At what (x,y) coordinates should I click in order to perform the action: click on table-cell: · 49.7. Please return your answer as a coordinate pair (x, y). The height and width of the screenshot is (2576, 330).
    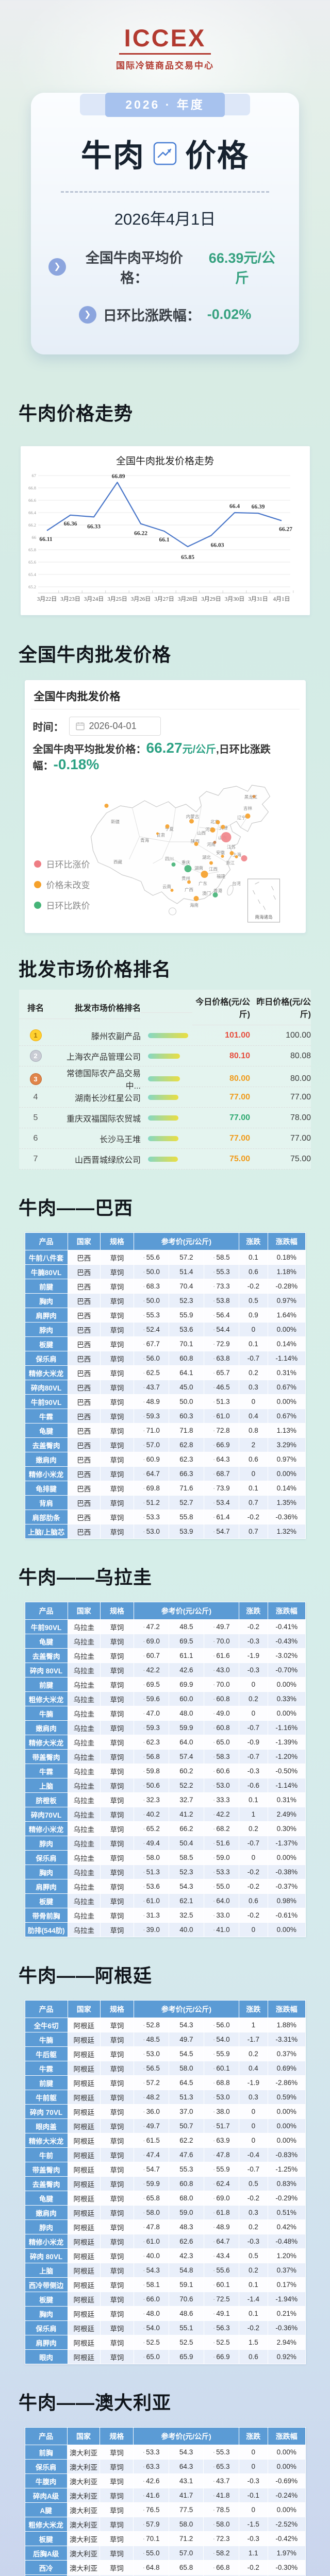
    Looking at the image, I should click on (151, 2126).